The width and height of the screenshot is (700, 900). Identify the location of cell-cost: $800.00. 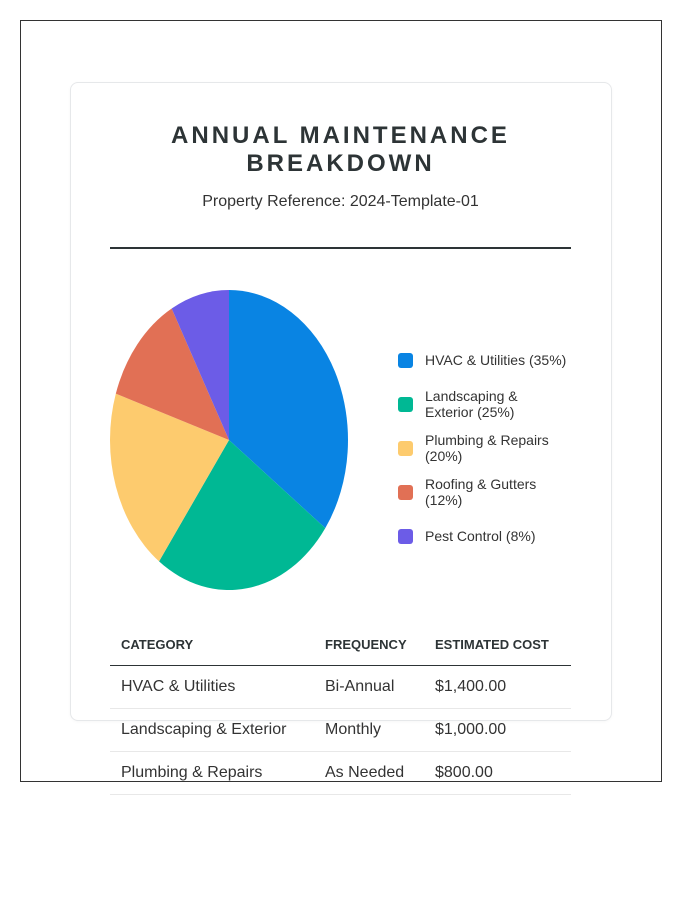
(497, 773).